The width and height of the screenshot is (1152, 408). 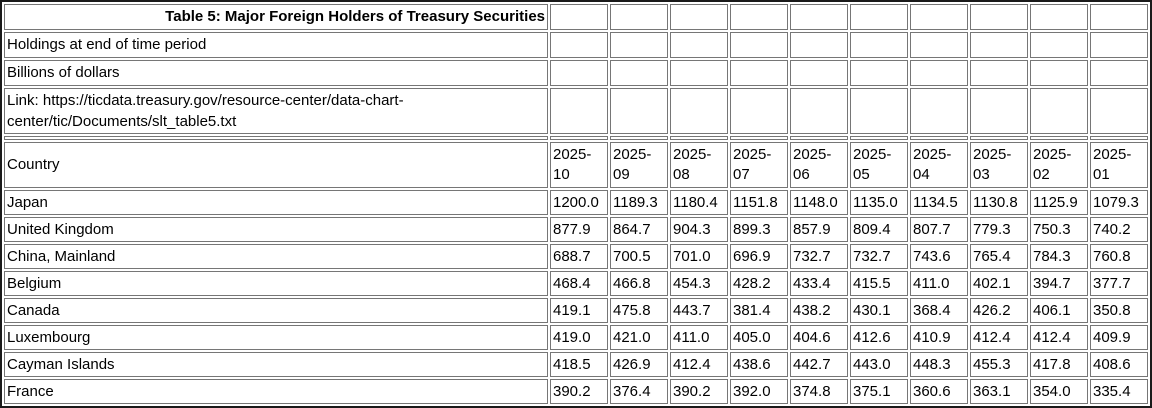 I want to click on subtitle-row-units: Billions of dollars, so click(x=576, y=73).